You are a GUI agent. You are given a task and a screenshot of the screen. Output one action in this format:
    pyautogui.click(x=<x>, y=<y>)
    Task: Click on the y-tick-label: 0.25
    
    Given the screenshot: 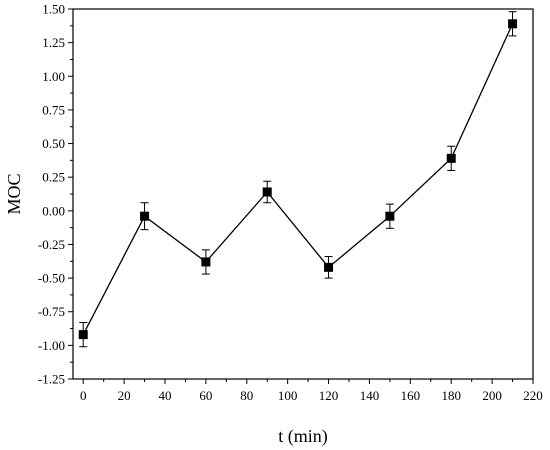 What is the action you would take?
    pyautogui.click(x=53, y=177)
    